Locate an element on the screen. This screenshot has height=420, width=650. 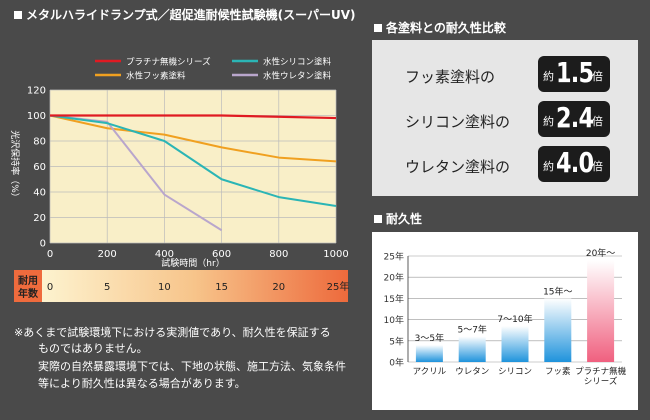
x-tick-label: シリーズ is located at coordinates (601, 381).